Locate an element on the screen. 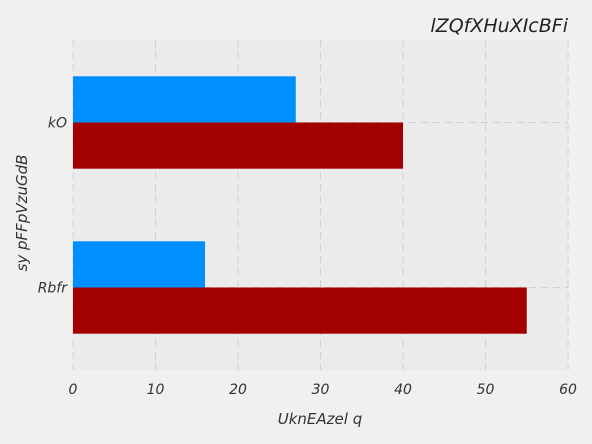  x-tick-label: 30 is located at coordinates (321, 390).